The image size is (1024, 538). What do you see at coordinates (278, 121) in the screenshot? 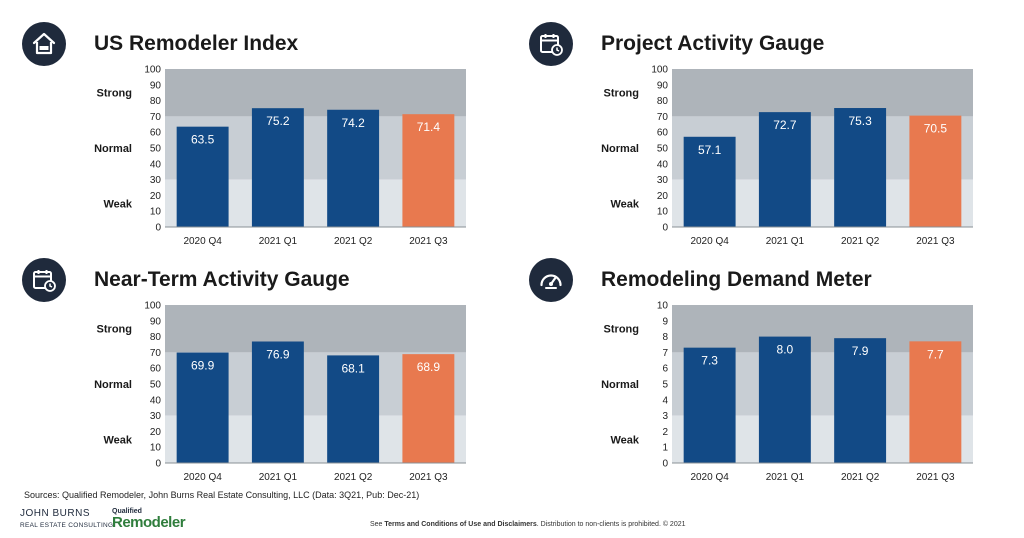
I see `bar-value-label: 75.2` at bounding box center [278, 121].